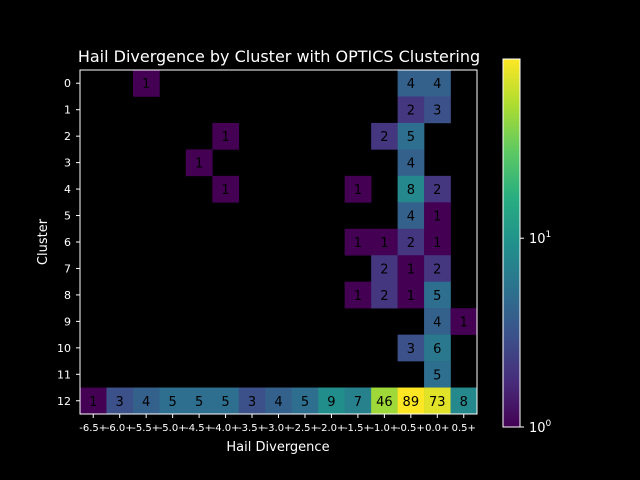  What do you see at coordinates (67, 242) in the screenshot?
I see `y-tick-label: 6` at bounding box center [67, 242].